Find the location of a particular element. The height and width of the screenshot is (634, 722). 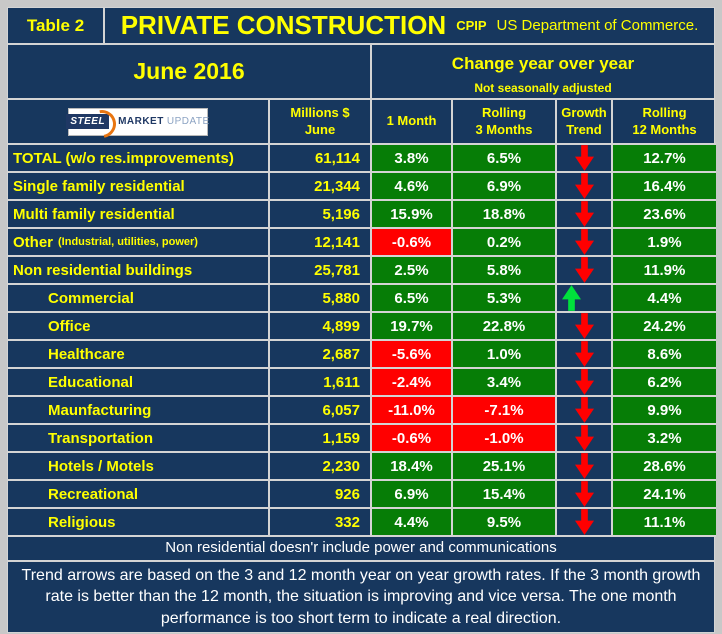

row-label: Hotels / Motels is located at coordinates (139, 467).